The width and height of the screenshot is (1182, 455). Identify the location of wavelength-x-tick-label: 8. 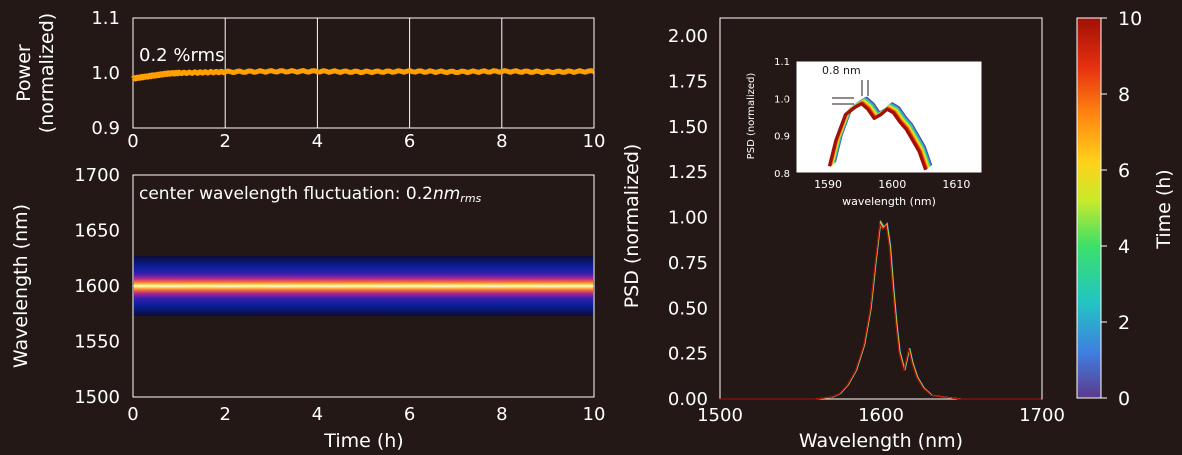
(501, 414).